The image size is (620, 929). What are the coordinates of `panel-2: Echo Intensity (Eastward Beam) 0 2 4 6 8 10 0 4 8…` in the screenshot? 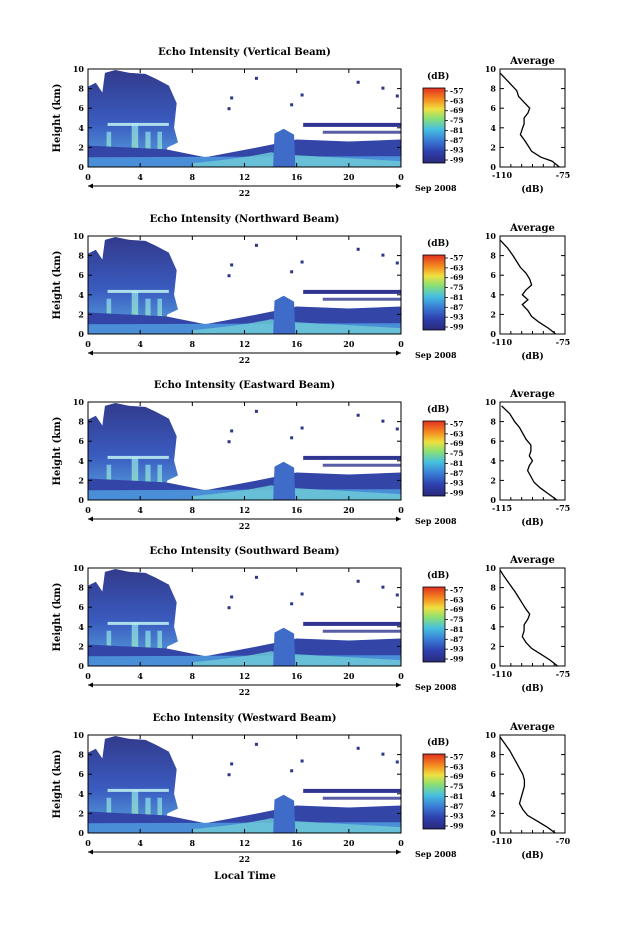 It's located at (311, 455).